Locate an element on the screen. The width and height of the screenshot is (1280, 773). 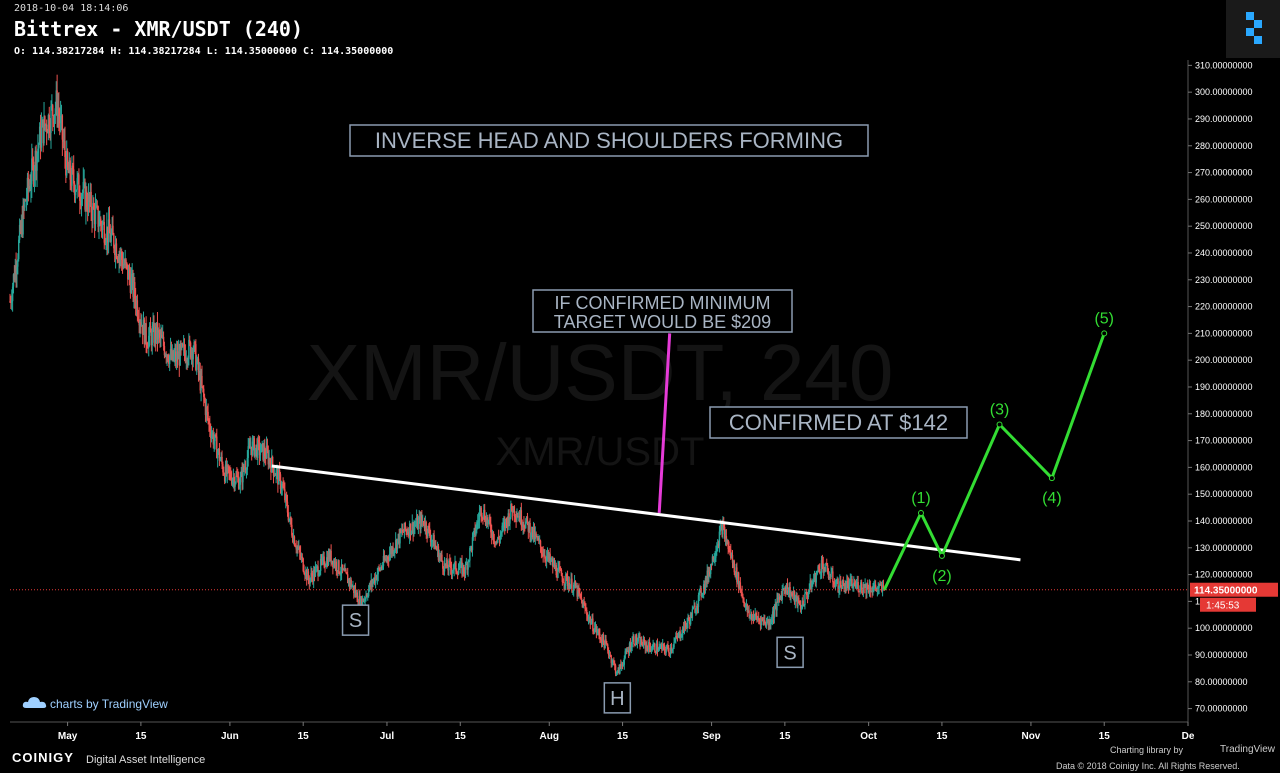
tradingview-brand: charts by TradingView is located at coordinates (109, 704).